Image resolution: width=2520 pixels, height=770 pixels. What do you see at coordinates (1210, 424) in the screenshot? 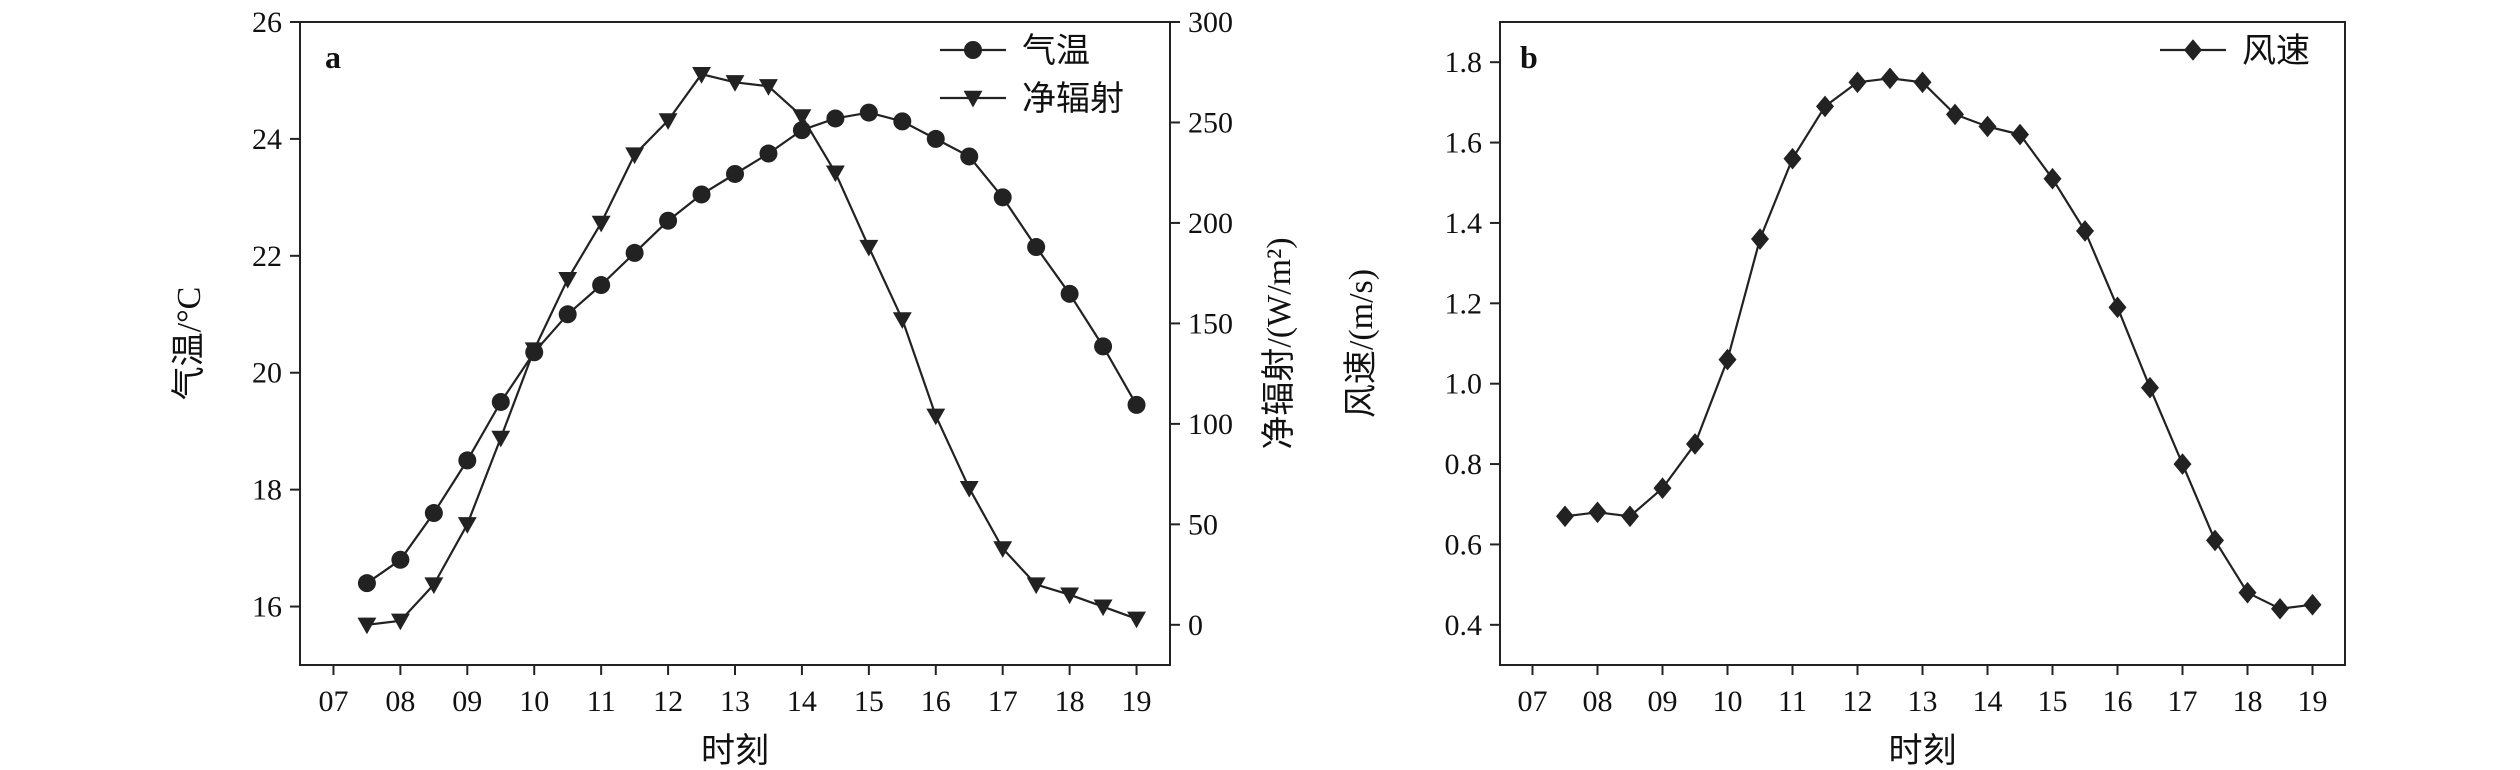
I see `y2-tick-label: 100` at bounding box center [1210, 424].